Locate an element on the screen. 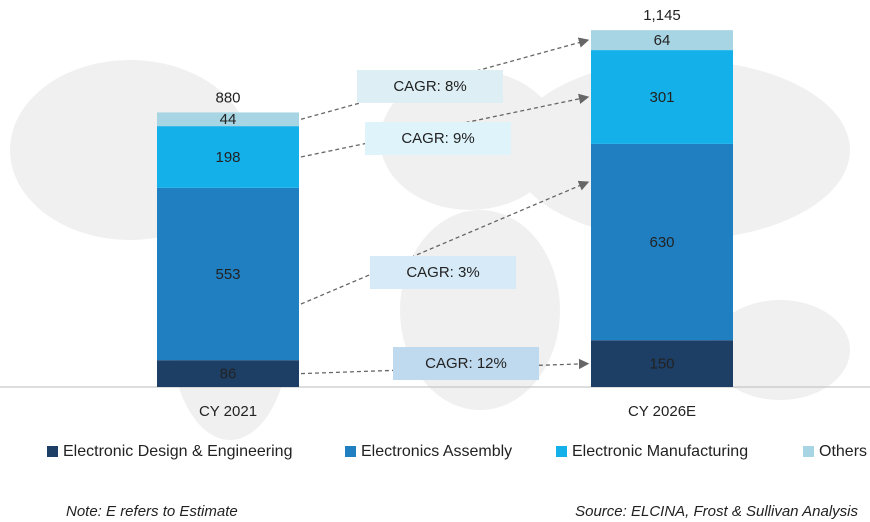 The width and height of the screenshot is (870, 522). x-tick-label: CY 2021 is located at coordinates (228, 411).